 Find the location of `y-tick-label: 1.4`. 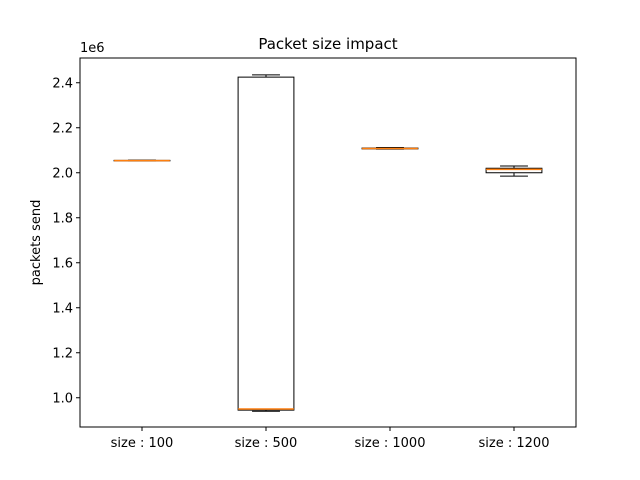

y-tick-label: 1.4 is located at coordinates (62, 308).